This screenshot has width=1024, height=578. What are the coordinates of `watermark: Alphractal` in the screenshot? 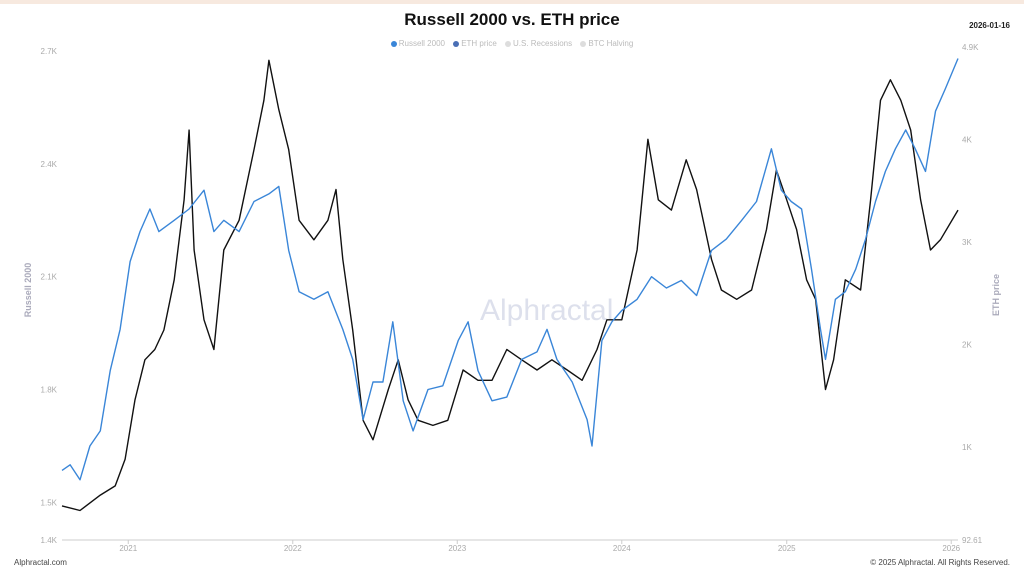 It's located at (546, 310).